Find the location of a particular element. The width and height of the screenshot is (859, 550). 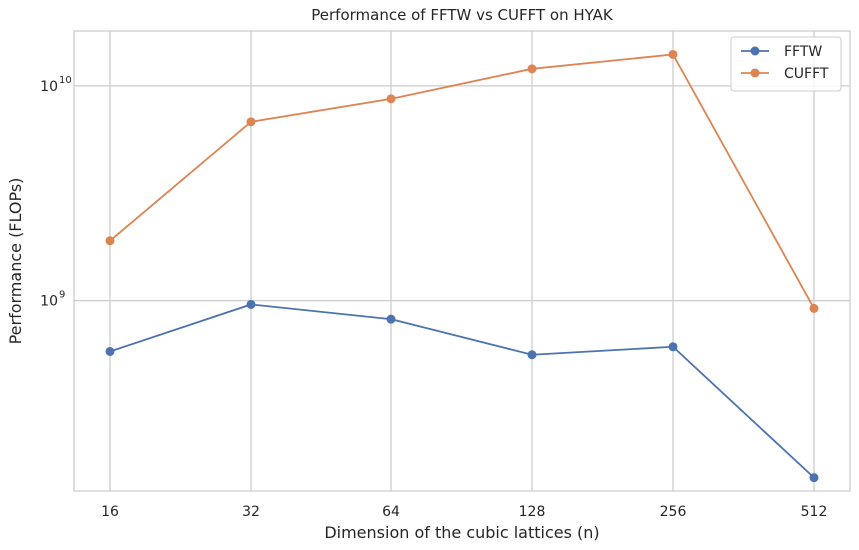

x-tick-label: 128 is located at coordinates (532, 512).